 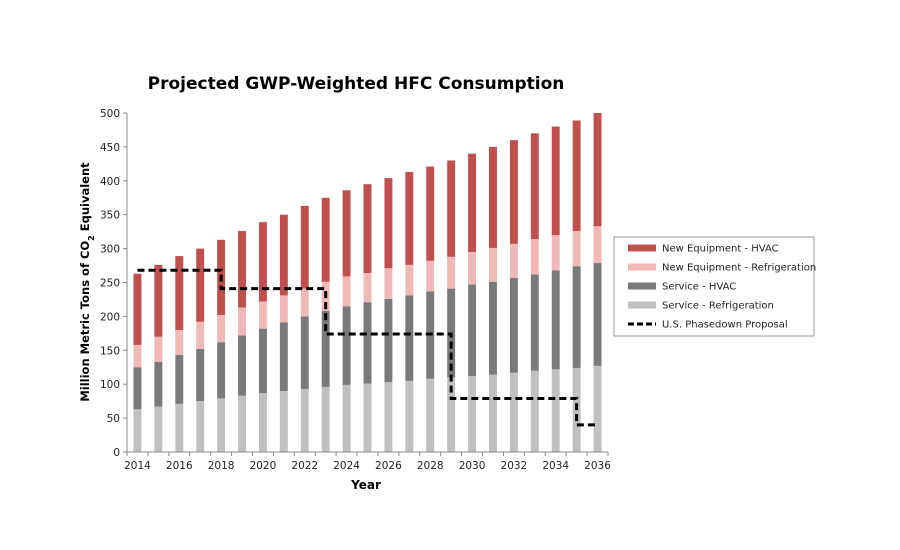 I want to click on legend-label: U.S. Phasedown Proposal, so click(x=725, y=325).